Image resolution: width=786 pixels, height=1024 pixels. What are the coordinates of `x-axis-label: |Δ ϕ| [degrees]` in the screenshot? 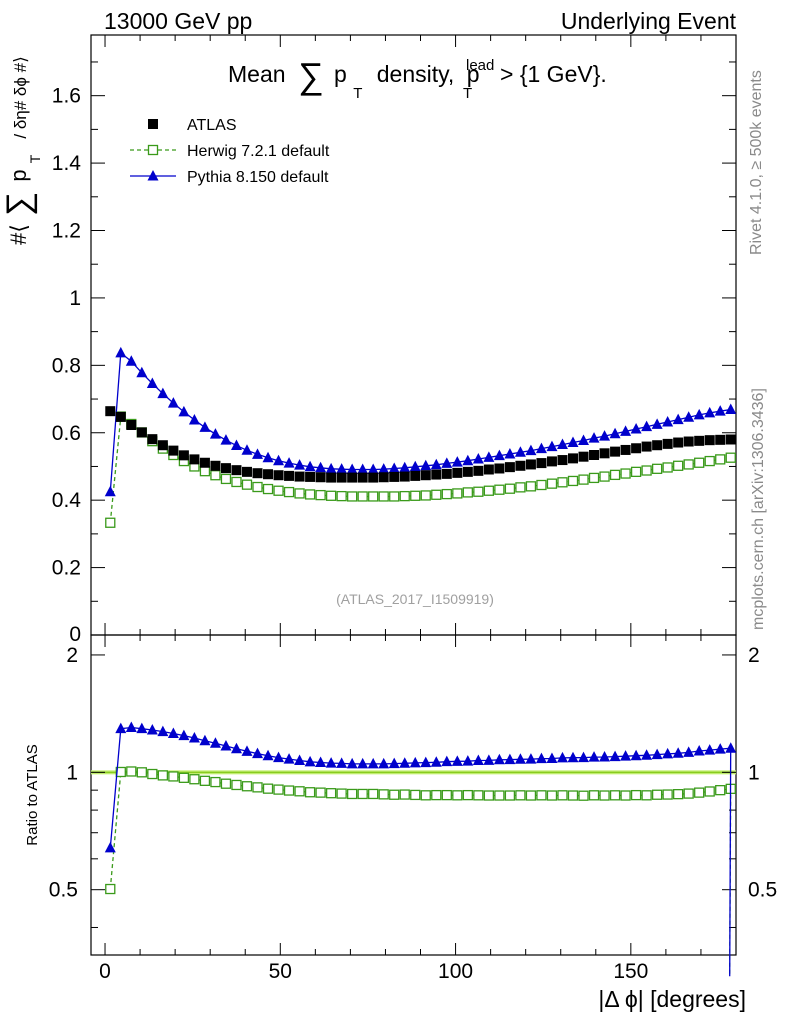 It's located at (672, 999).